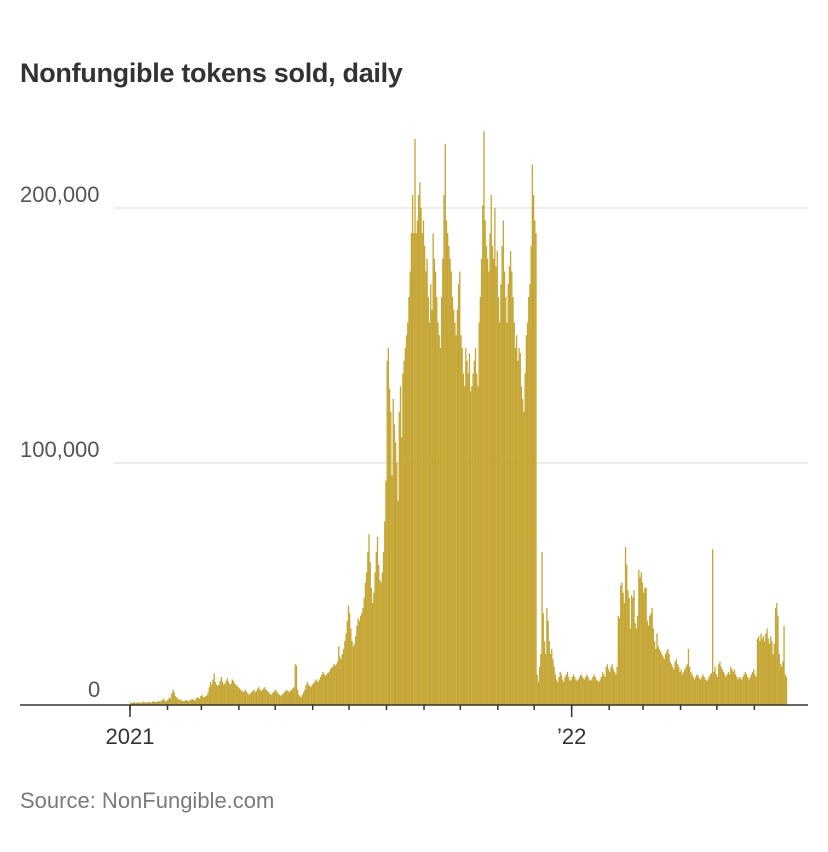 The height and width of the screenshot is (852, 828). I want to click on y-tick-label: 100,000, so click(60, 449).